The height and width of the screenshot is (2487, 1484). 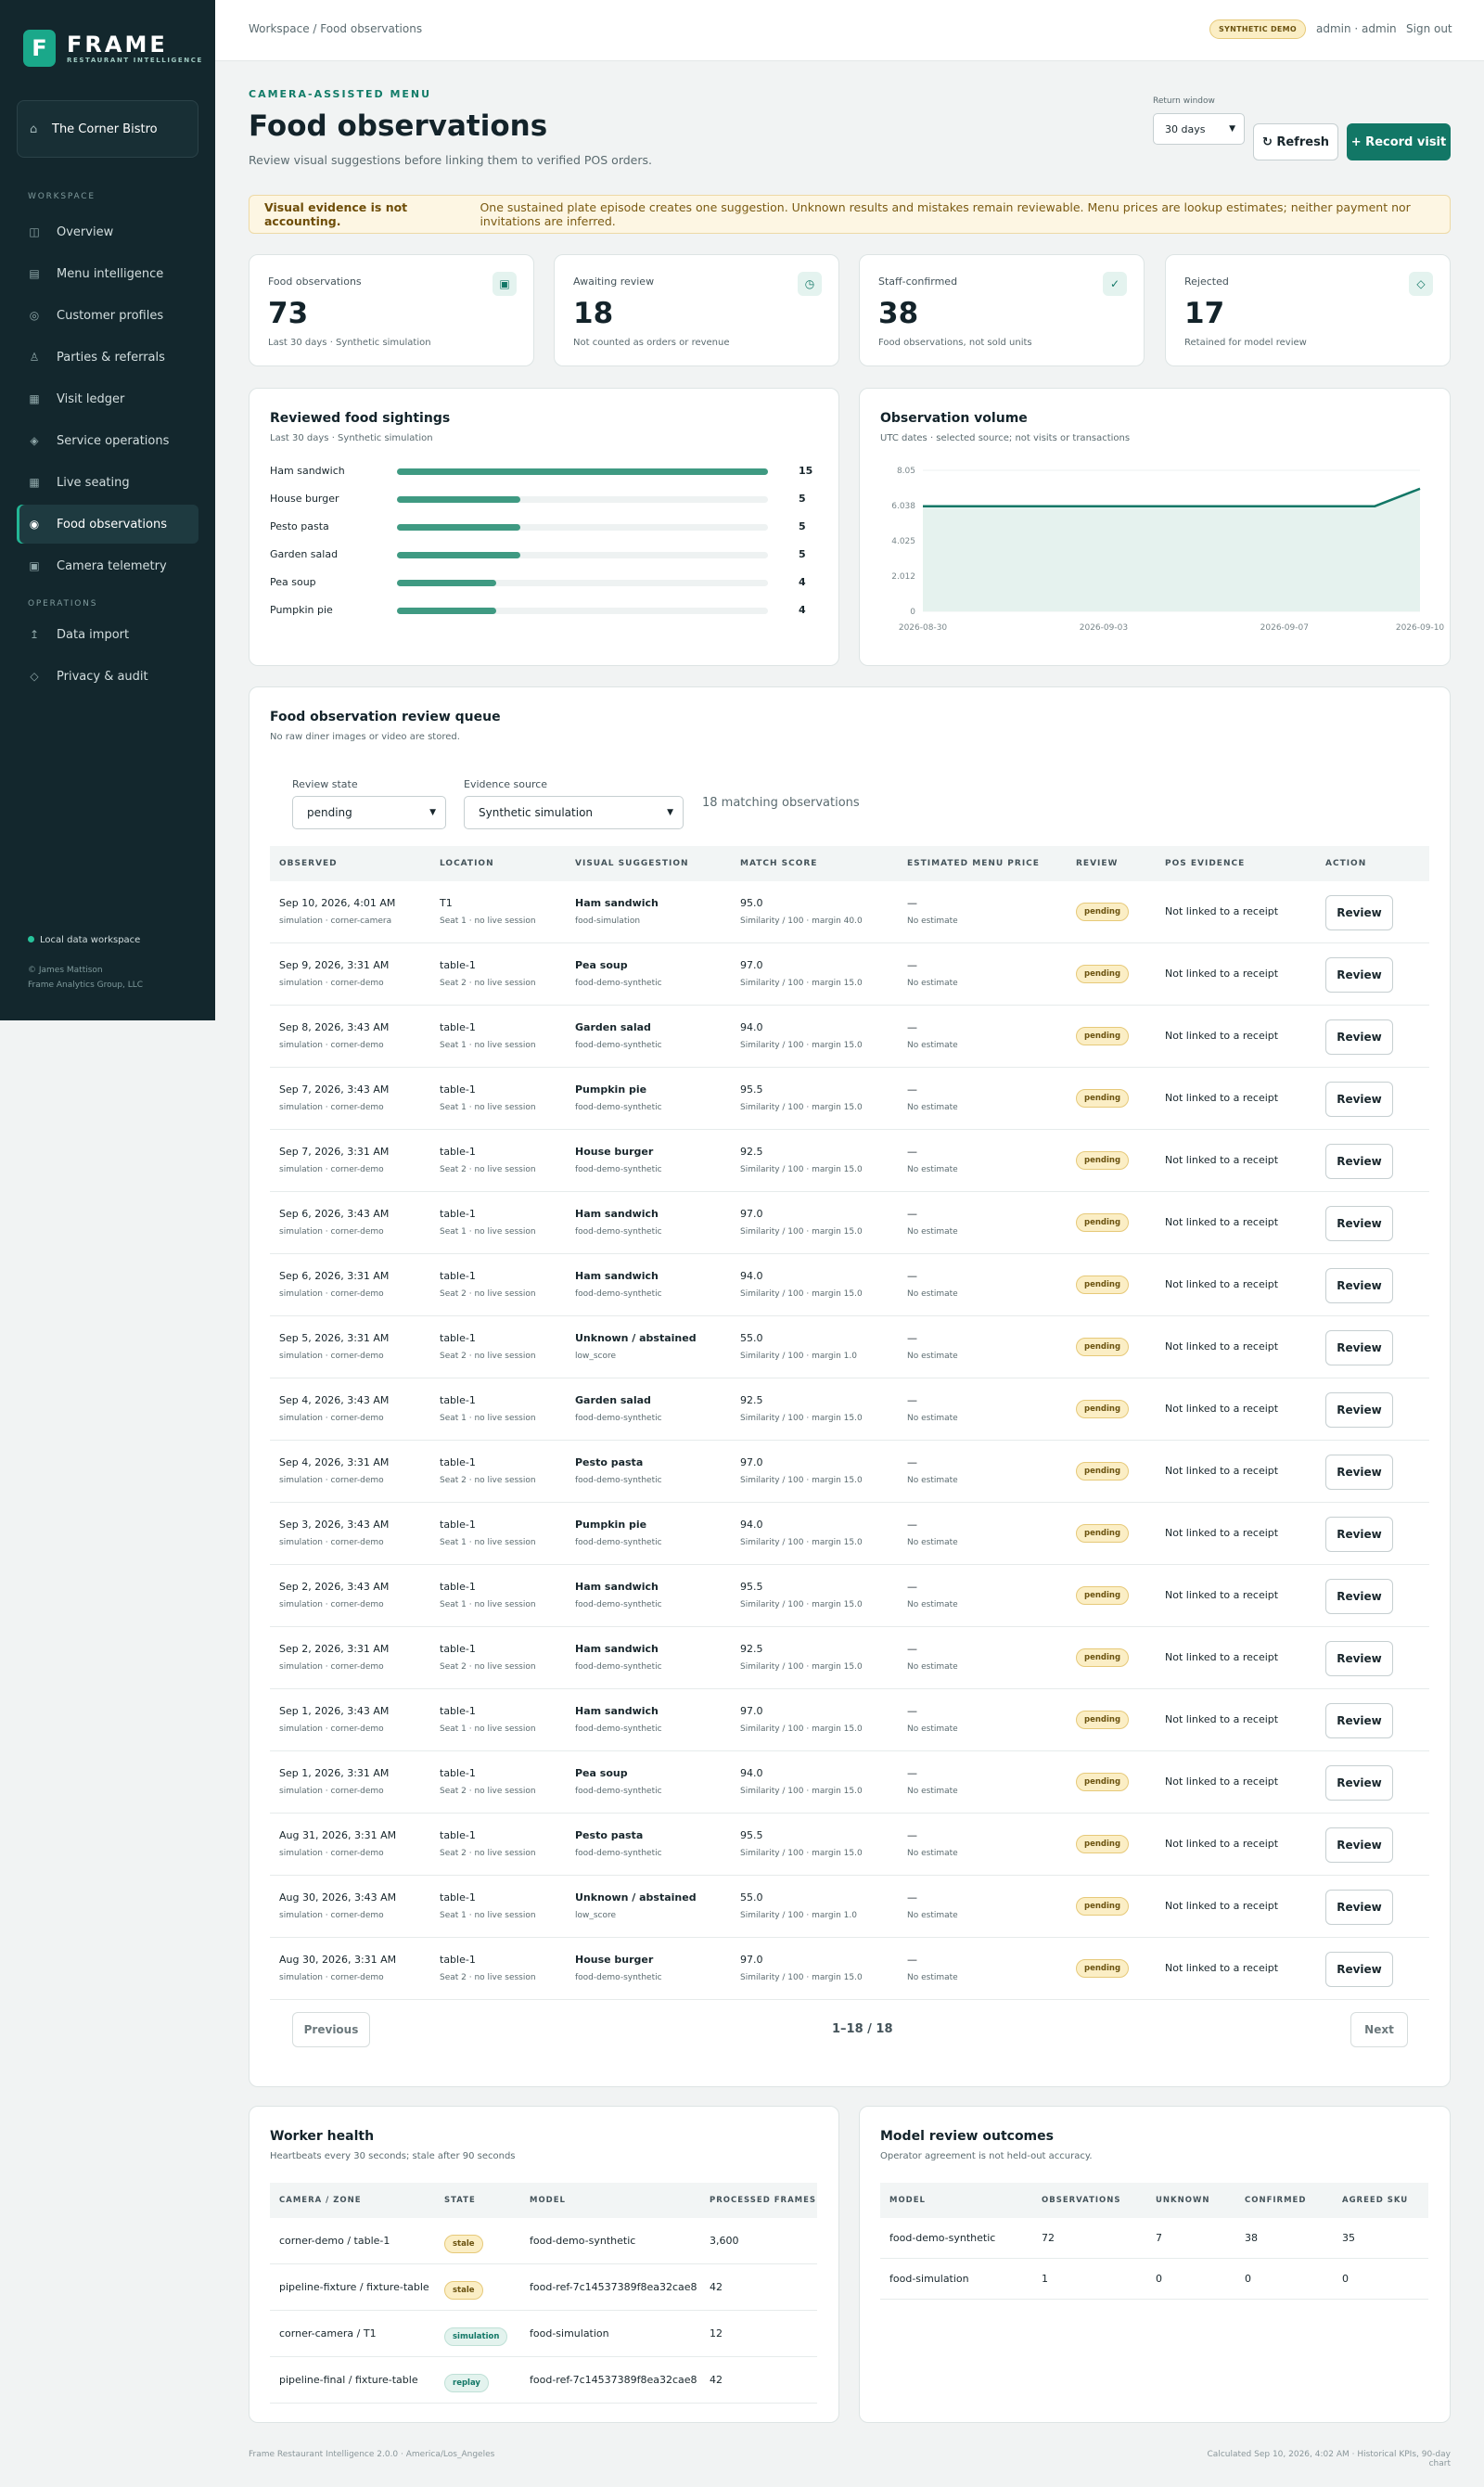 What do you see at coordinates (609, 1462) in the screenshot?
I see `suggestion-cell-main: Pesto pasta` at bounding box center [609, 1462].